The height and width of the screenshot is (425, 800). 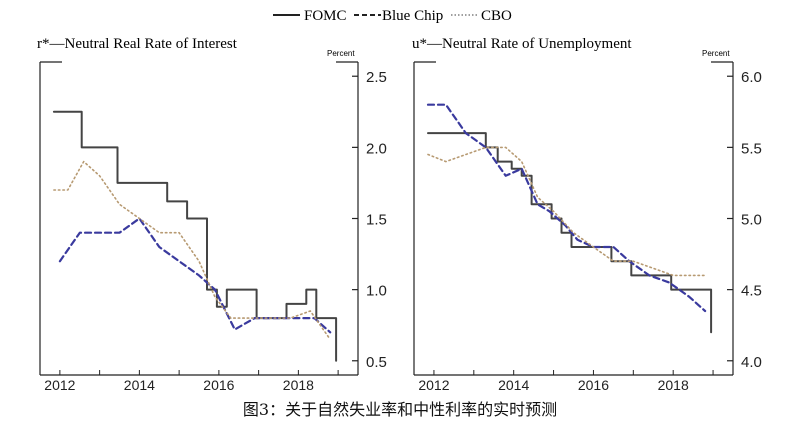 I want to click on legend: FOMC Blue Chip CBO, so click(x=392, y=16).